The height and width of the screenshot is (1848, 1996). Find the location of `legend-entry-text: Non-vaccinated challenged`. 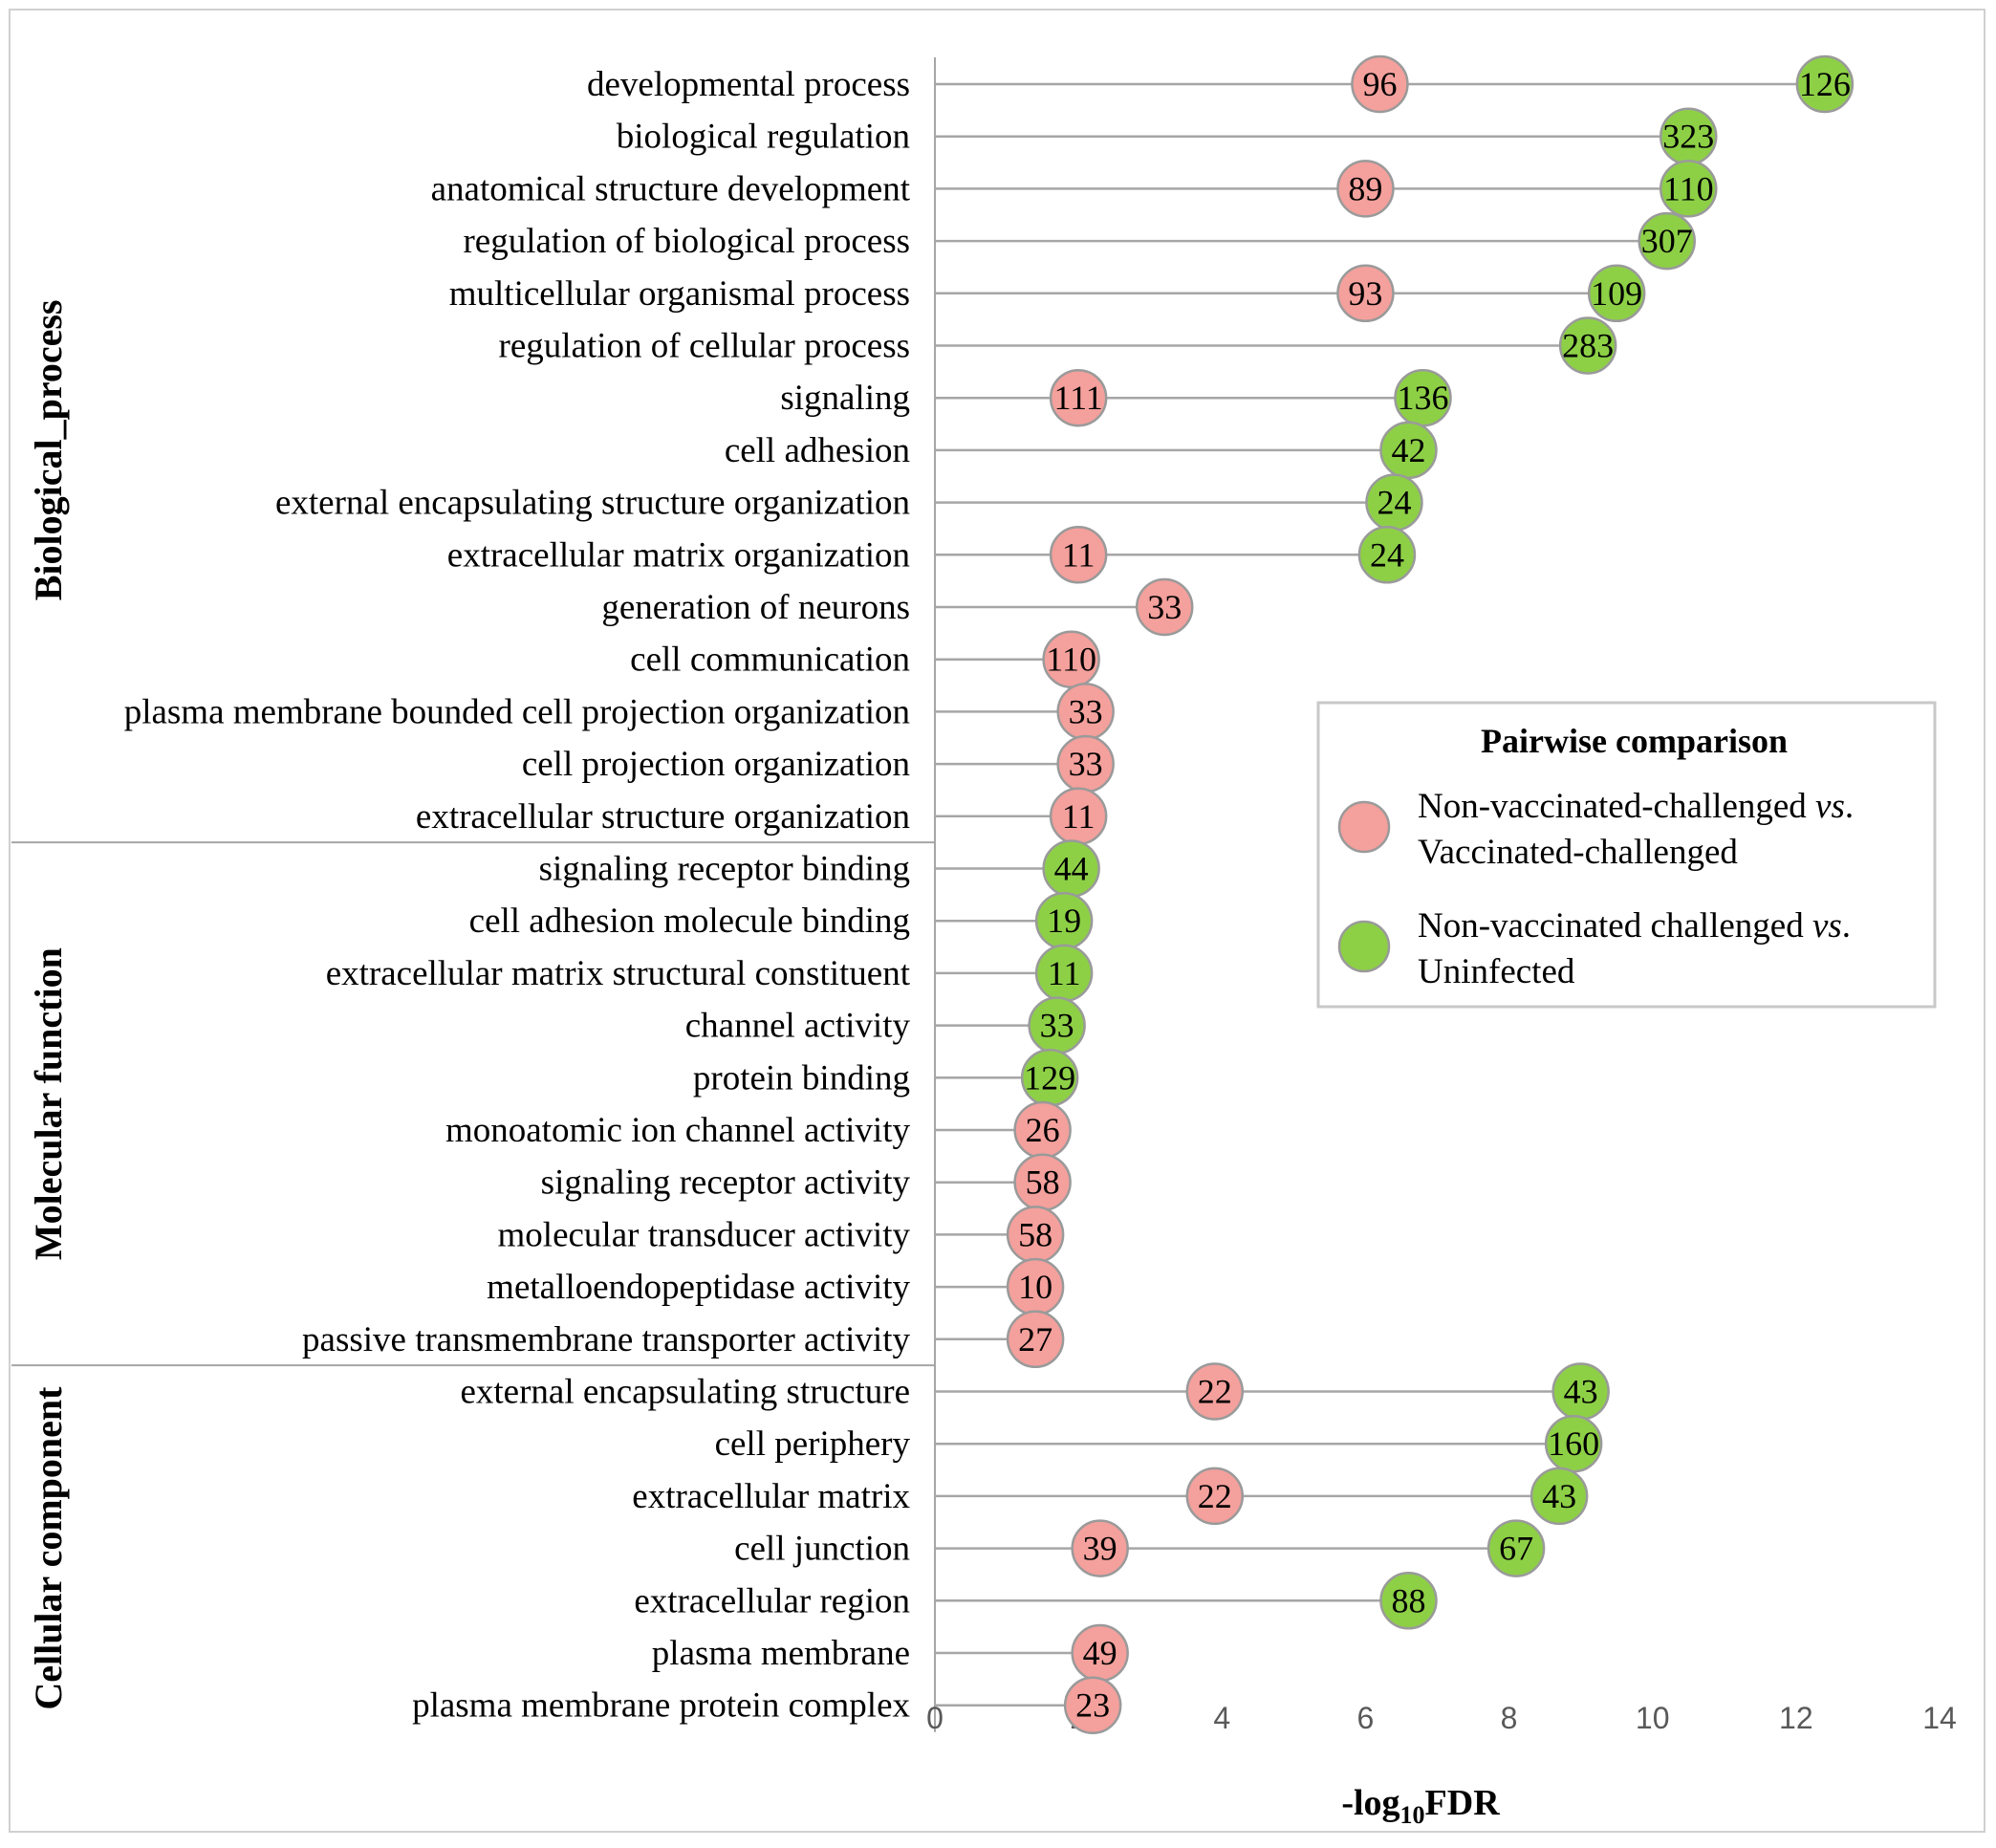

legend-entry-text: Non-vaccinated challenged is located at coordinates (1615, 926).